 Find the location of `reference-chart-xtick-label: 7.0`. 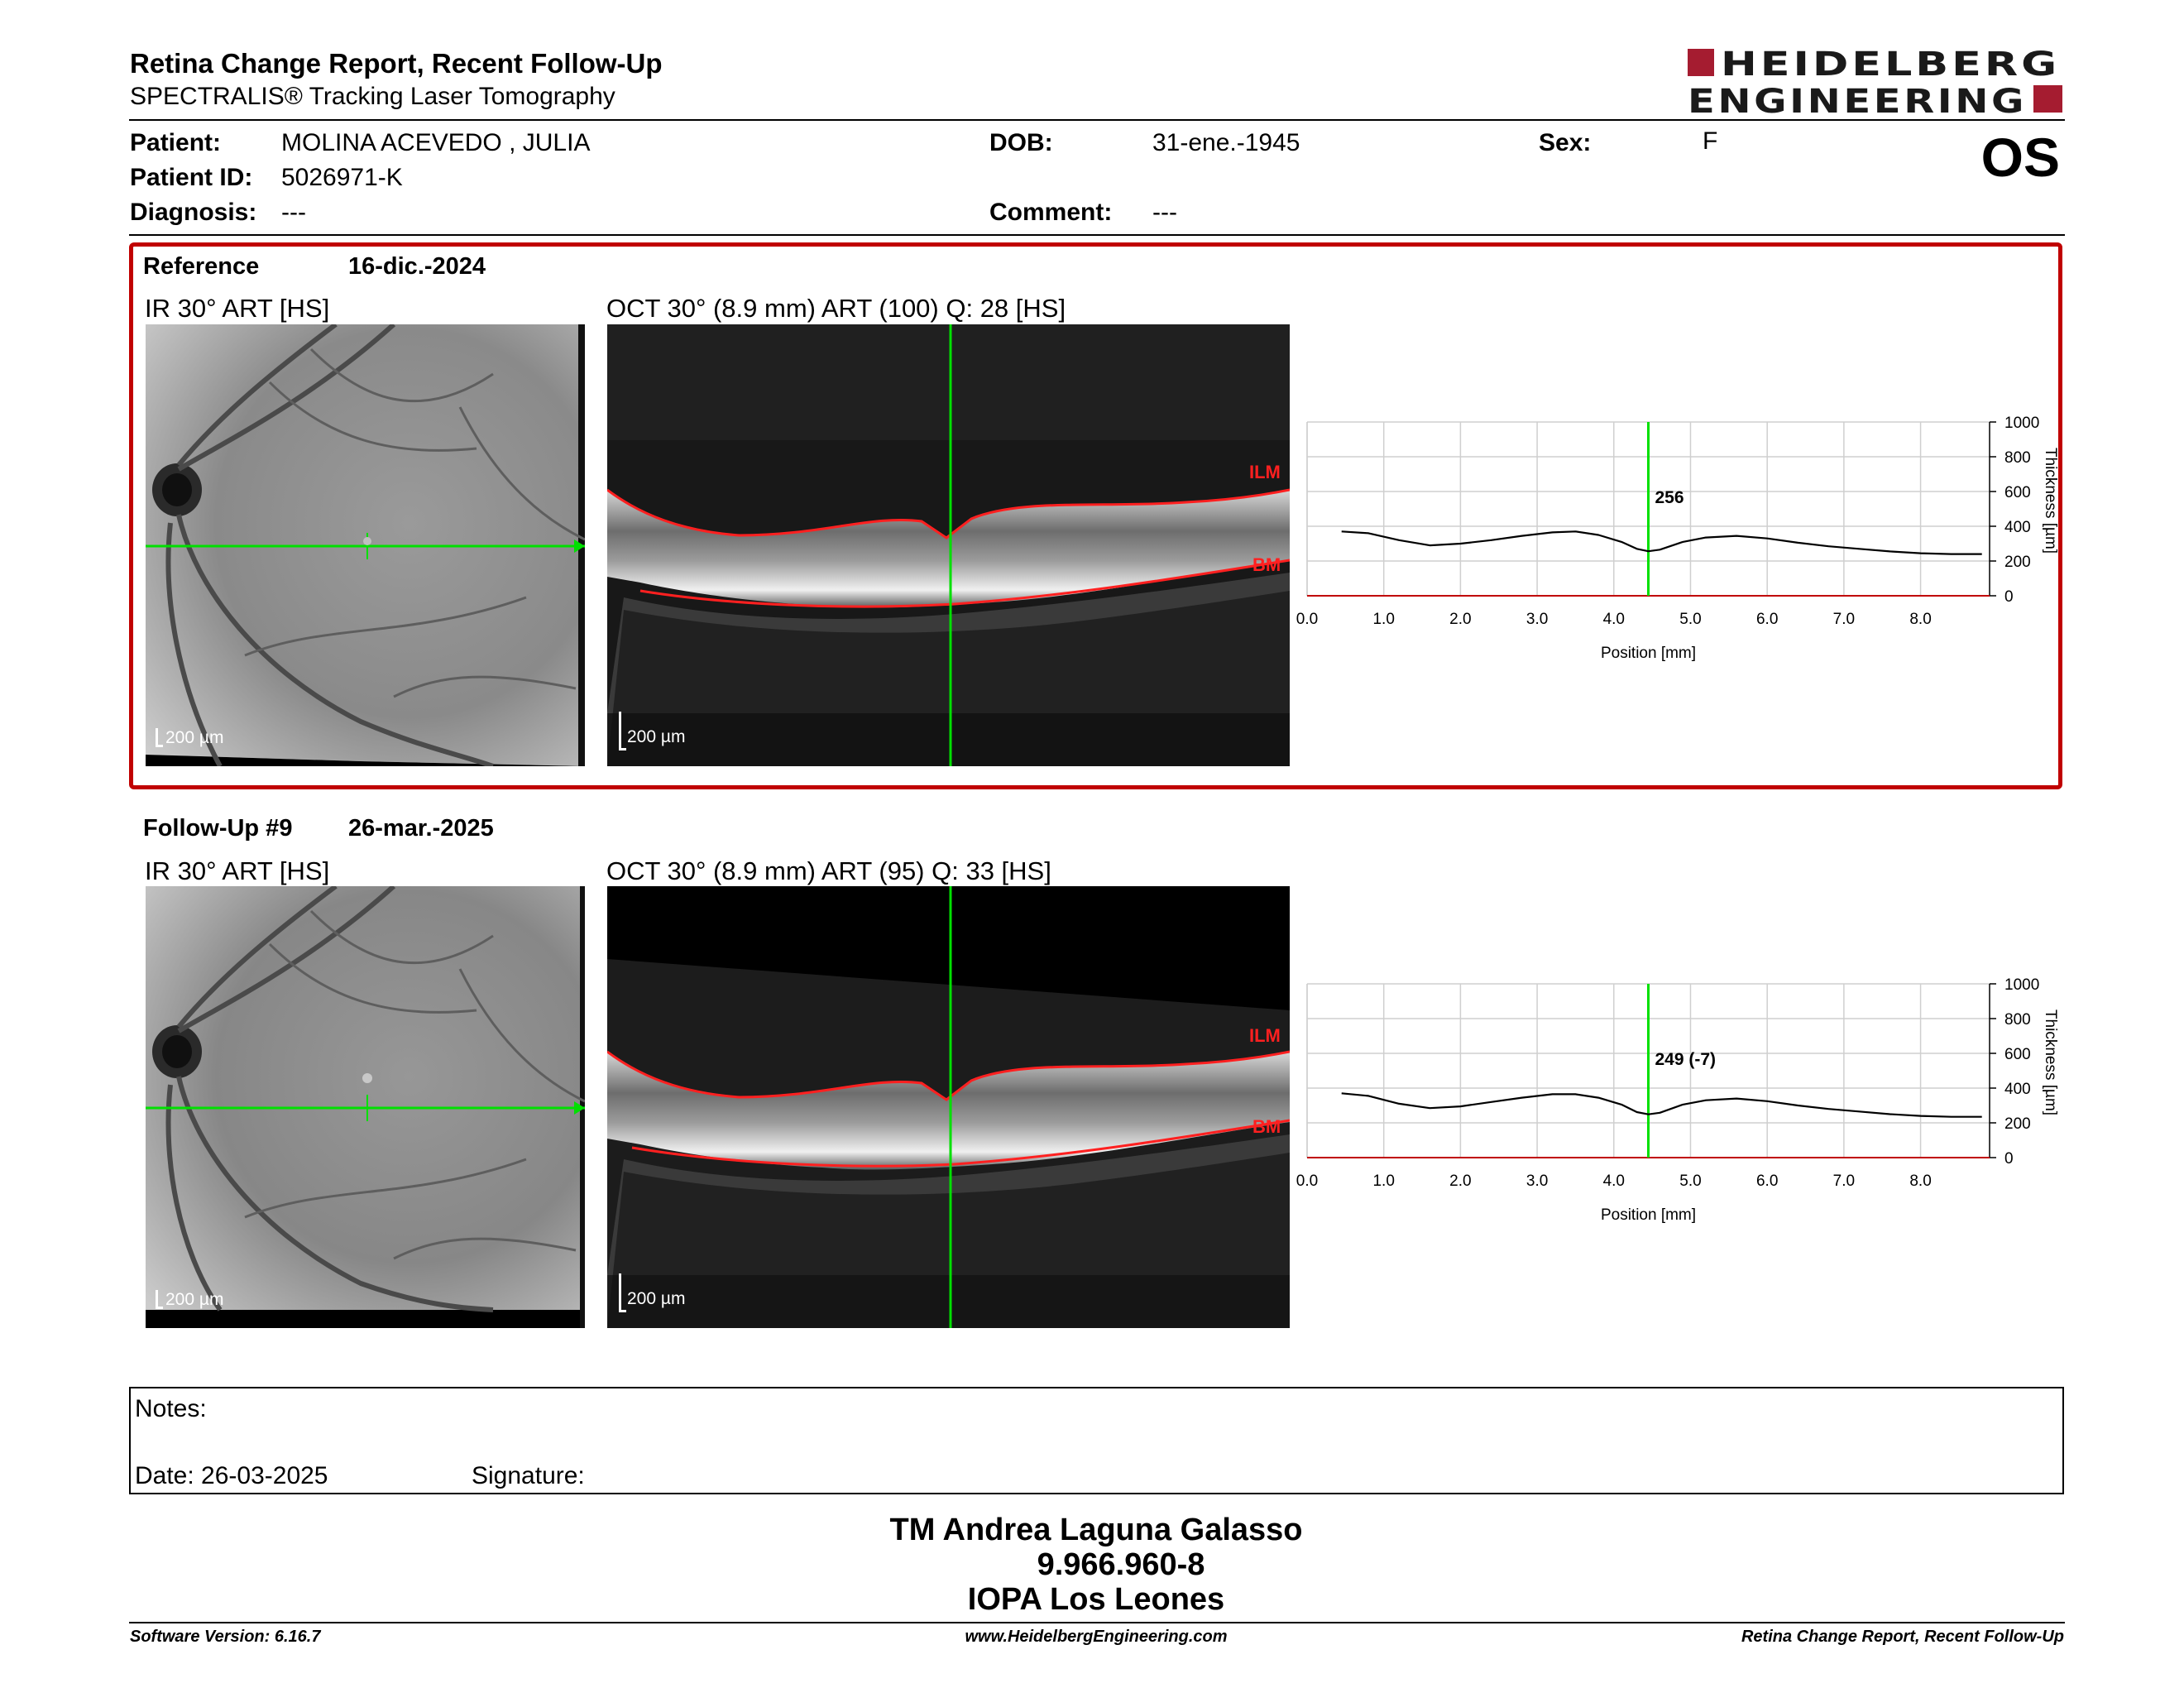

reference-chart-xtick-label: 7.0 is located at coordinates (1844, 619).